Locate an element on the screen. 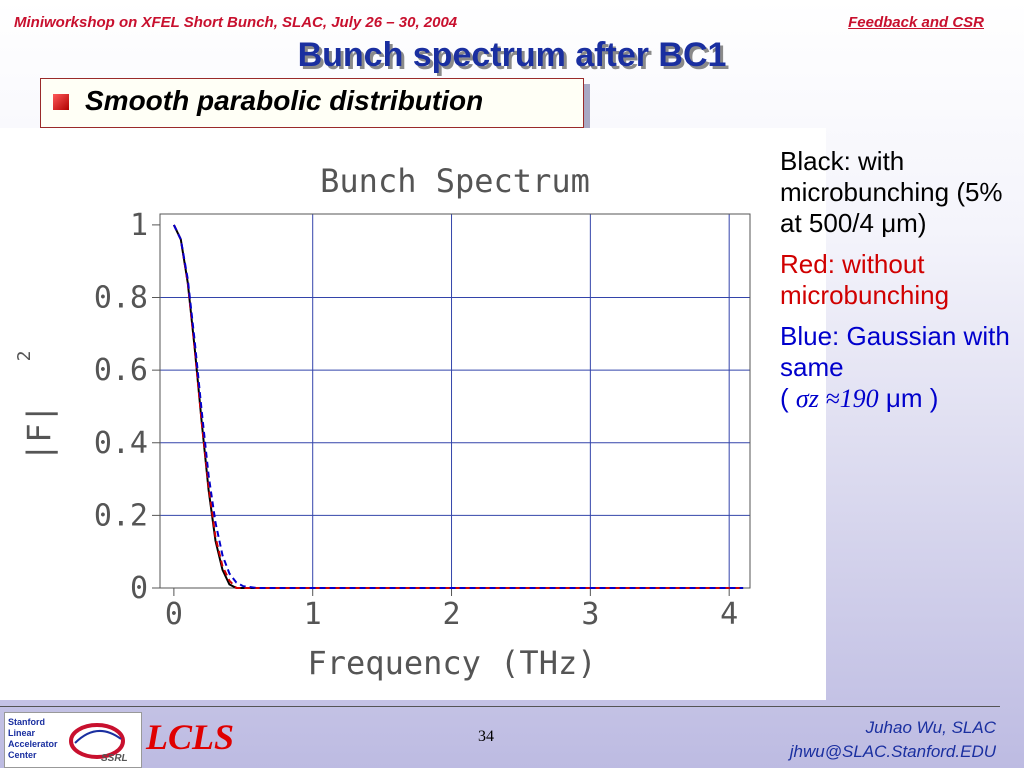  note-blue: Blue: Gaussian with same ( σz ≈190 μm ) is located at coordinates (898, 367).